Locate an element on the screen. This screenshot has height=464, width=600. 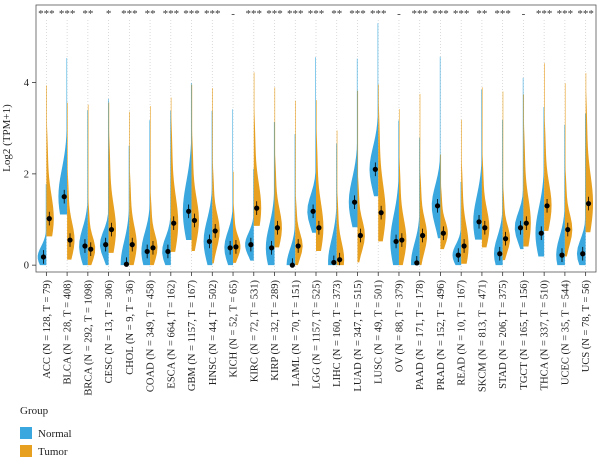
y-tick-label: 2 is located at coordinates (26, 174).